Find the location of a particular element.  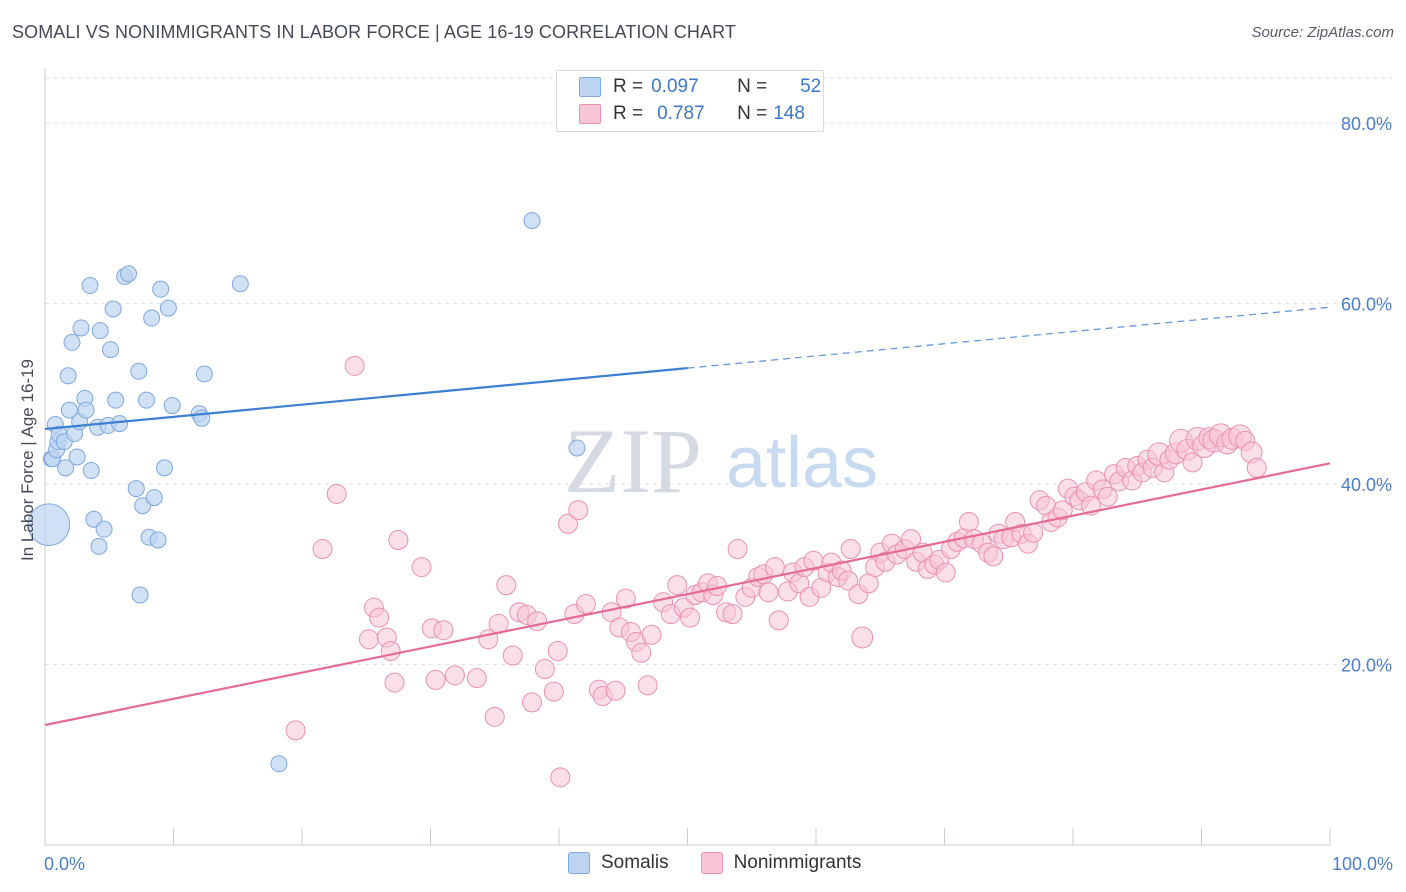

somalis-trend-solid is located at coordinates (366, 399).